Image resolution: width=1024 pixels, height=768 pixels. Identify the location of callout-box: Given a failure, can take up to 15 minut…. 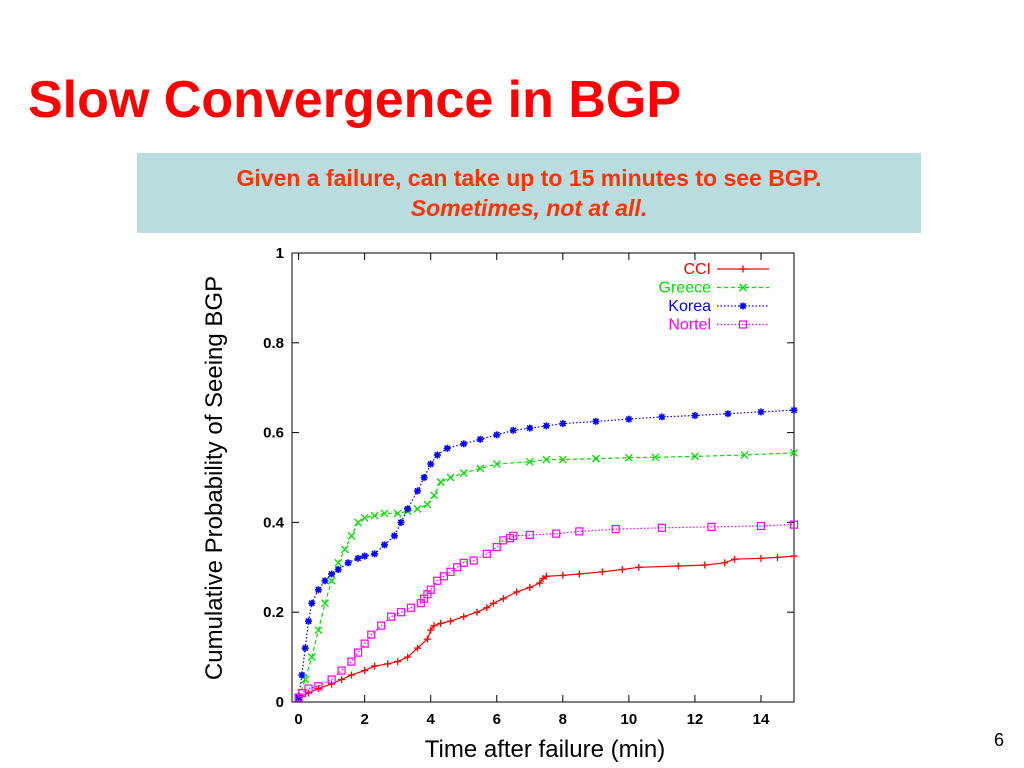
(529, 193).